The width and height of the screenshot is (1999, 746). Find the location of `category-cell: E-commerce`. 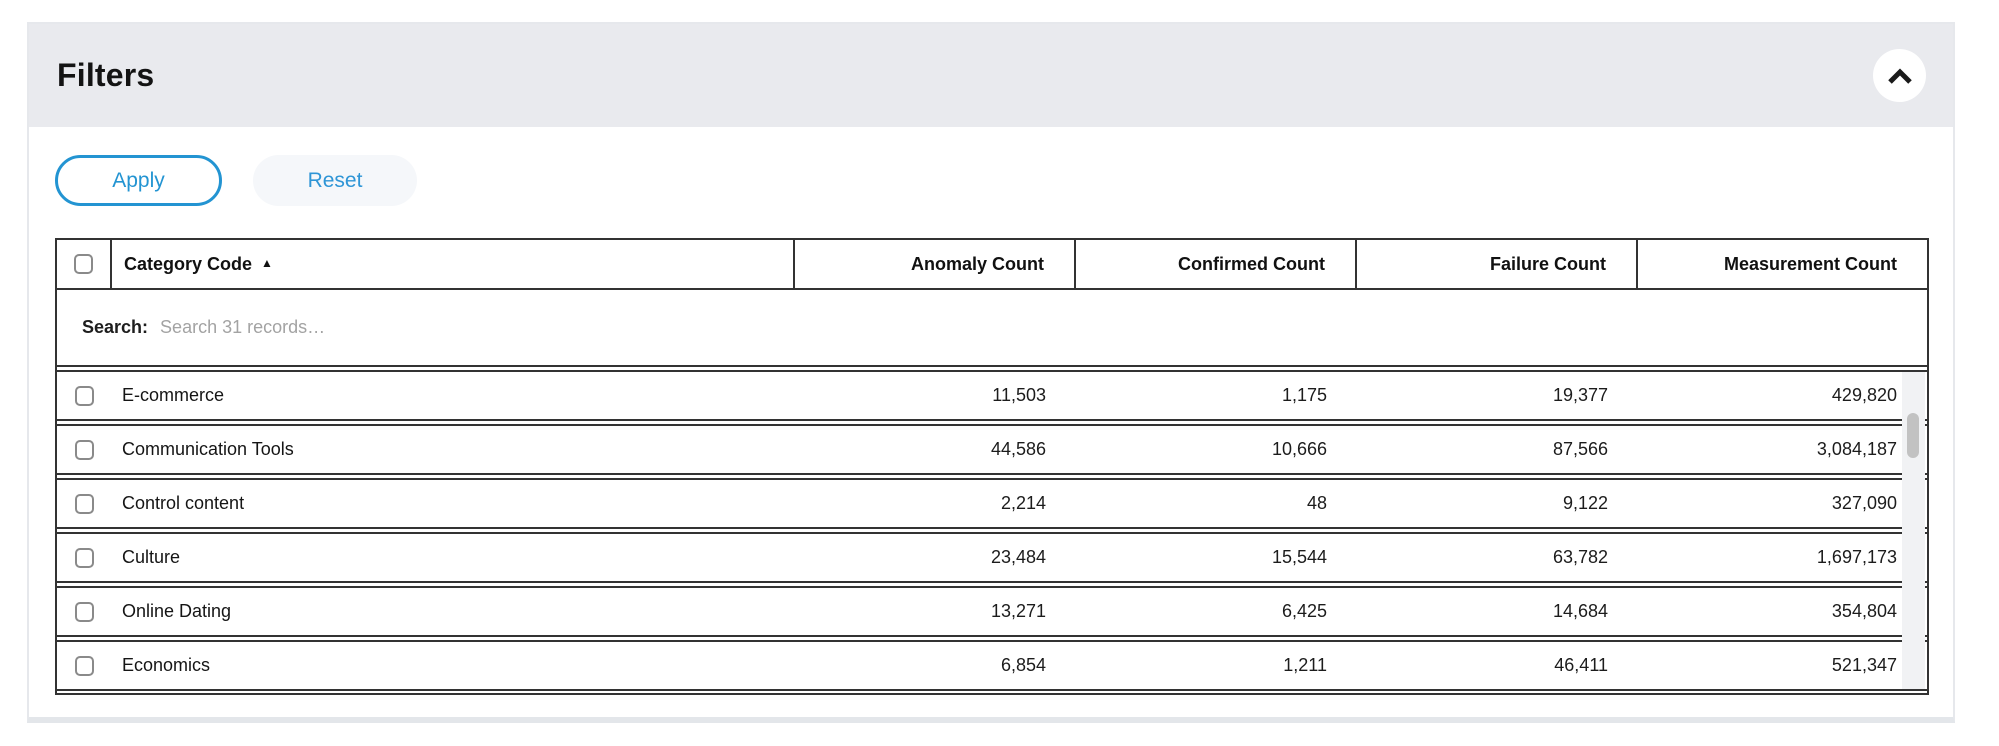

category-cell: E-commerce is located at coordinates (453, 395).